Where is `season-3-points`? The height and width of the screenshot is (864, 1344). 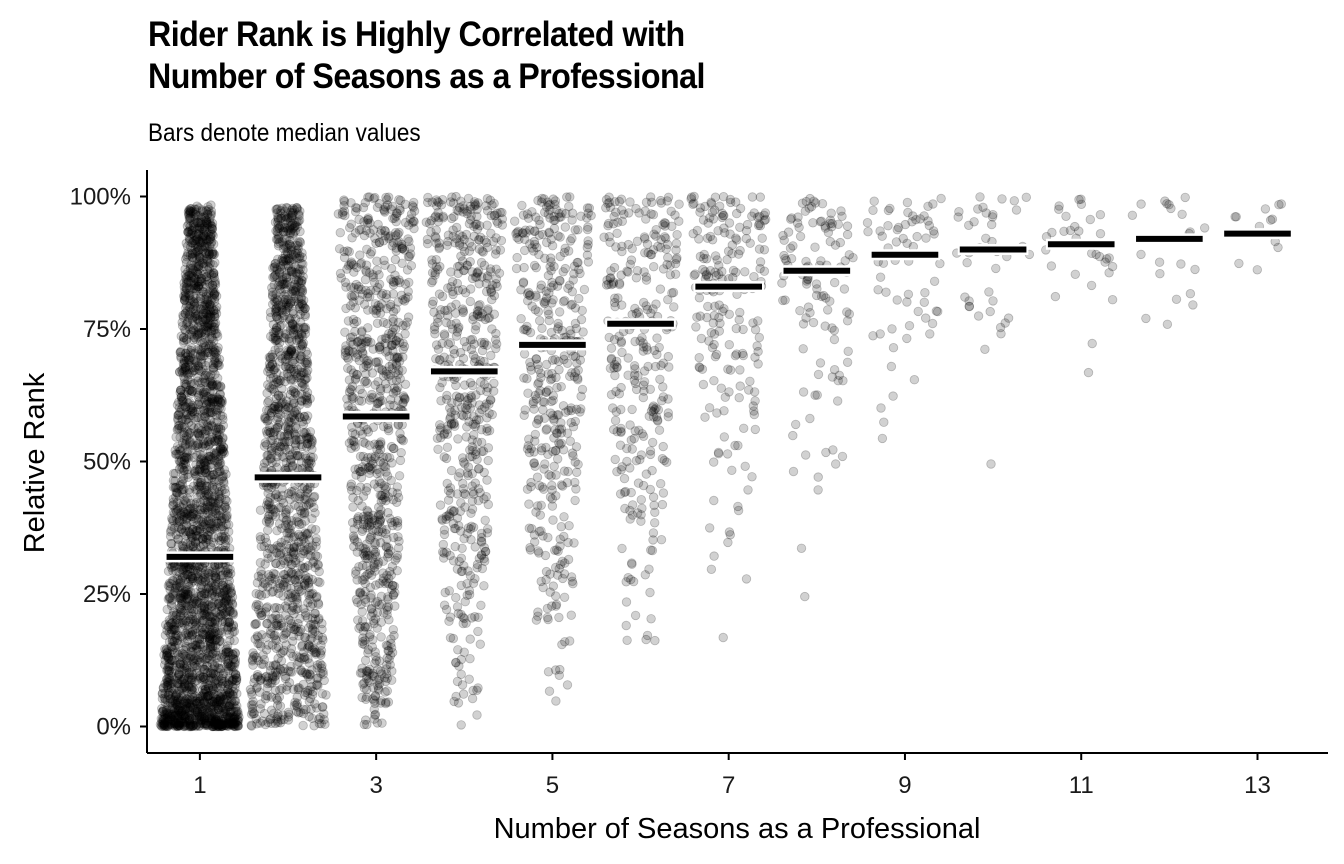 season-3-points is located at coordinates (376, 461).